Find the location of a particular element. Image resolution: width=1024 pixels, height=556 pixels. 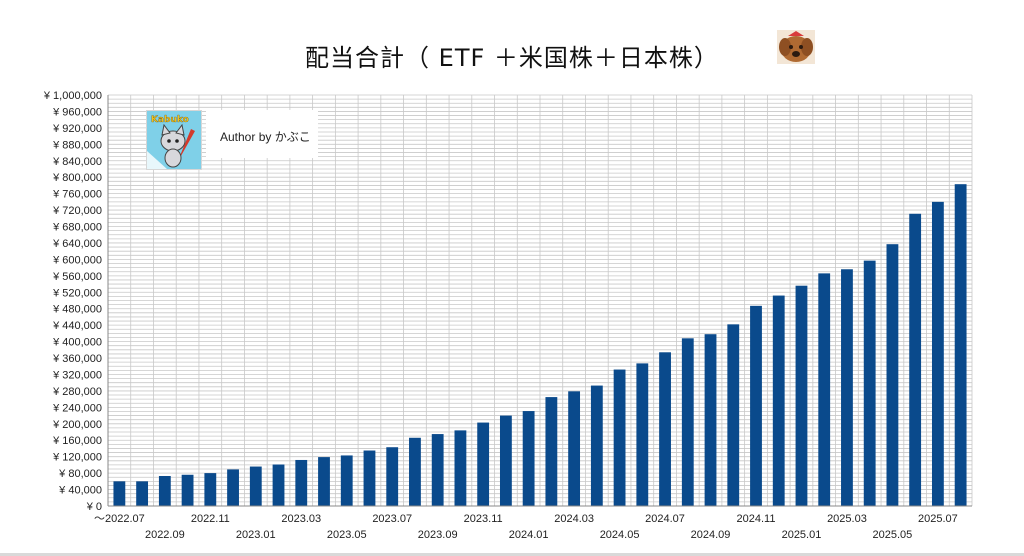

y-tick-label: ¥ 760,000 is located at coordinates (77, 195).